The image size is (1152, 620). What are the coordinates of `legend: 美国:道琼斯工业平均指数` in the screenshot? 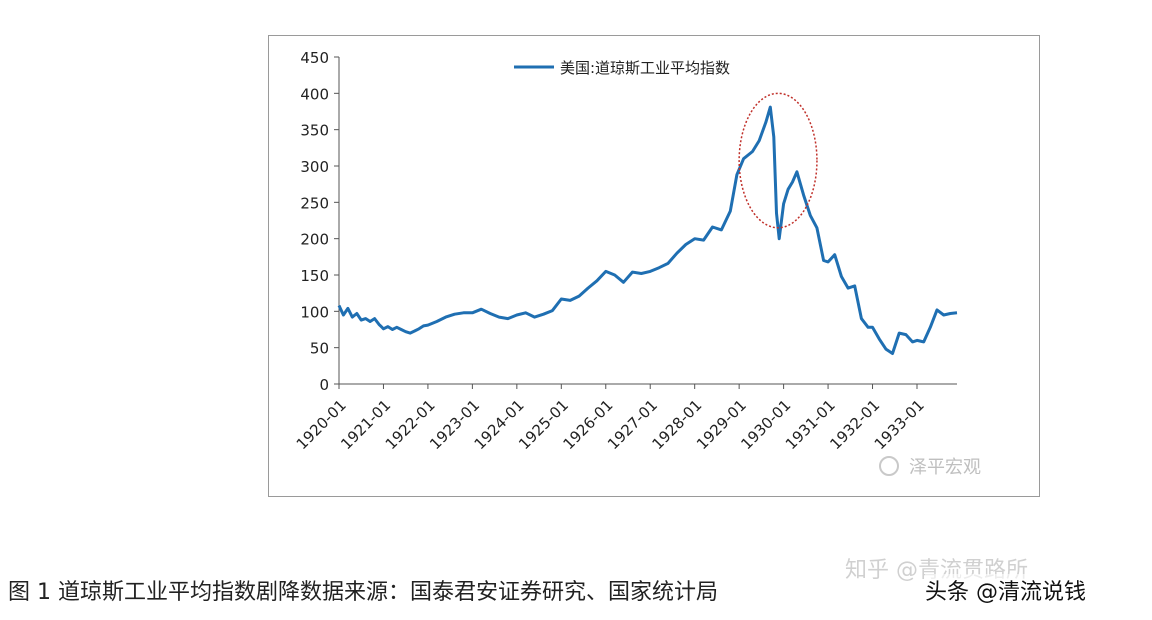 It's located at (622, 68).